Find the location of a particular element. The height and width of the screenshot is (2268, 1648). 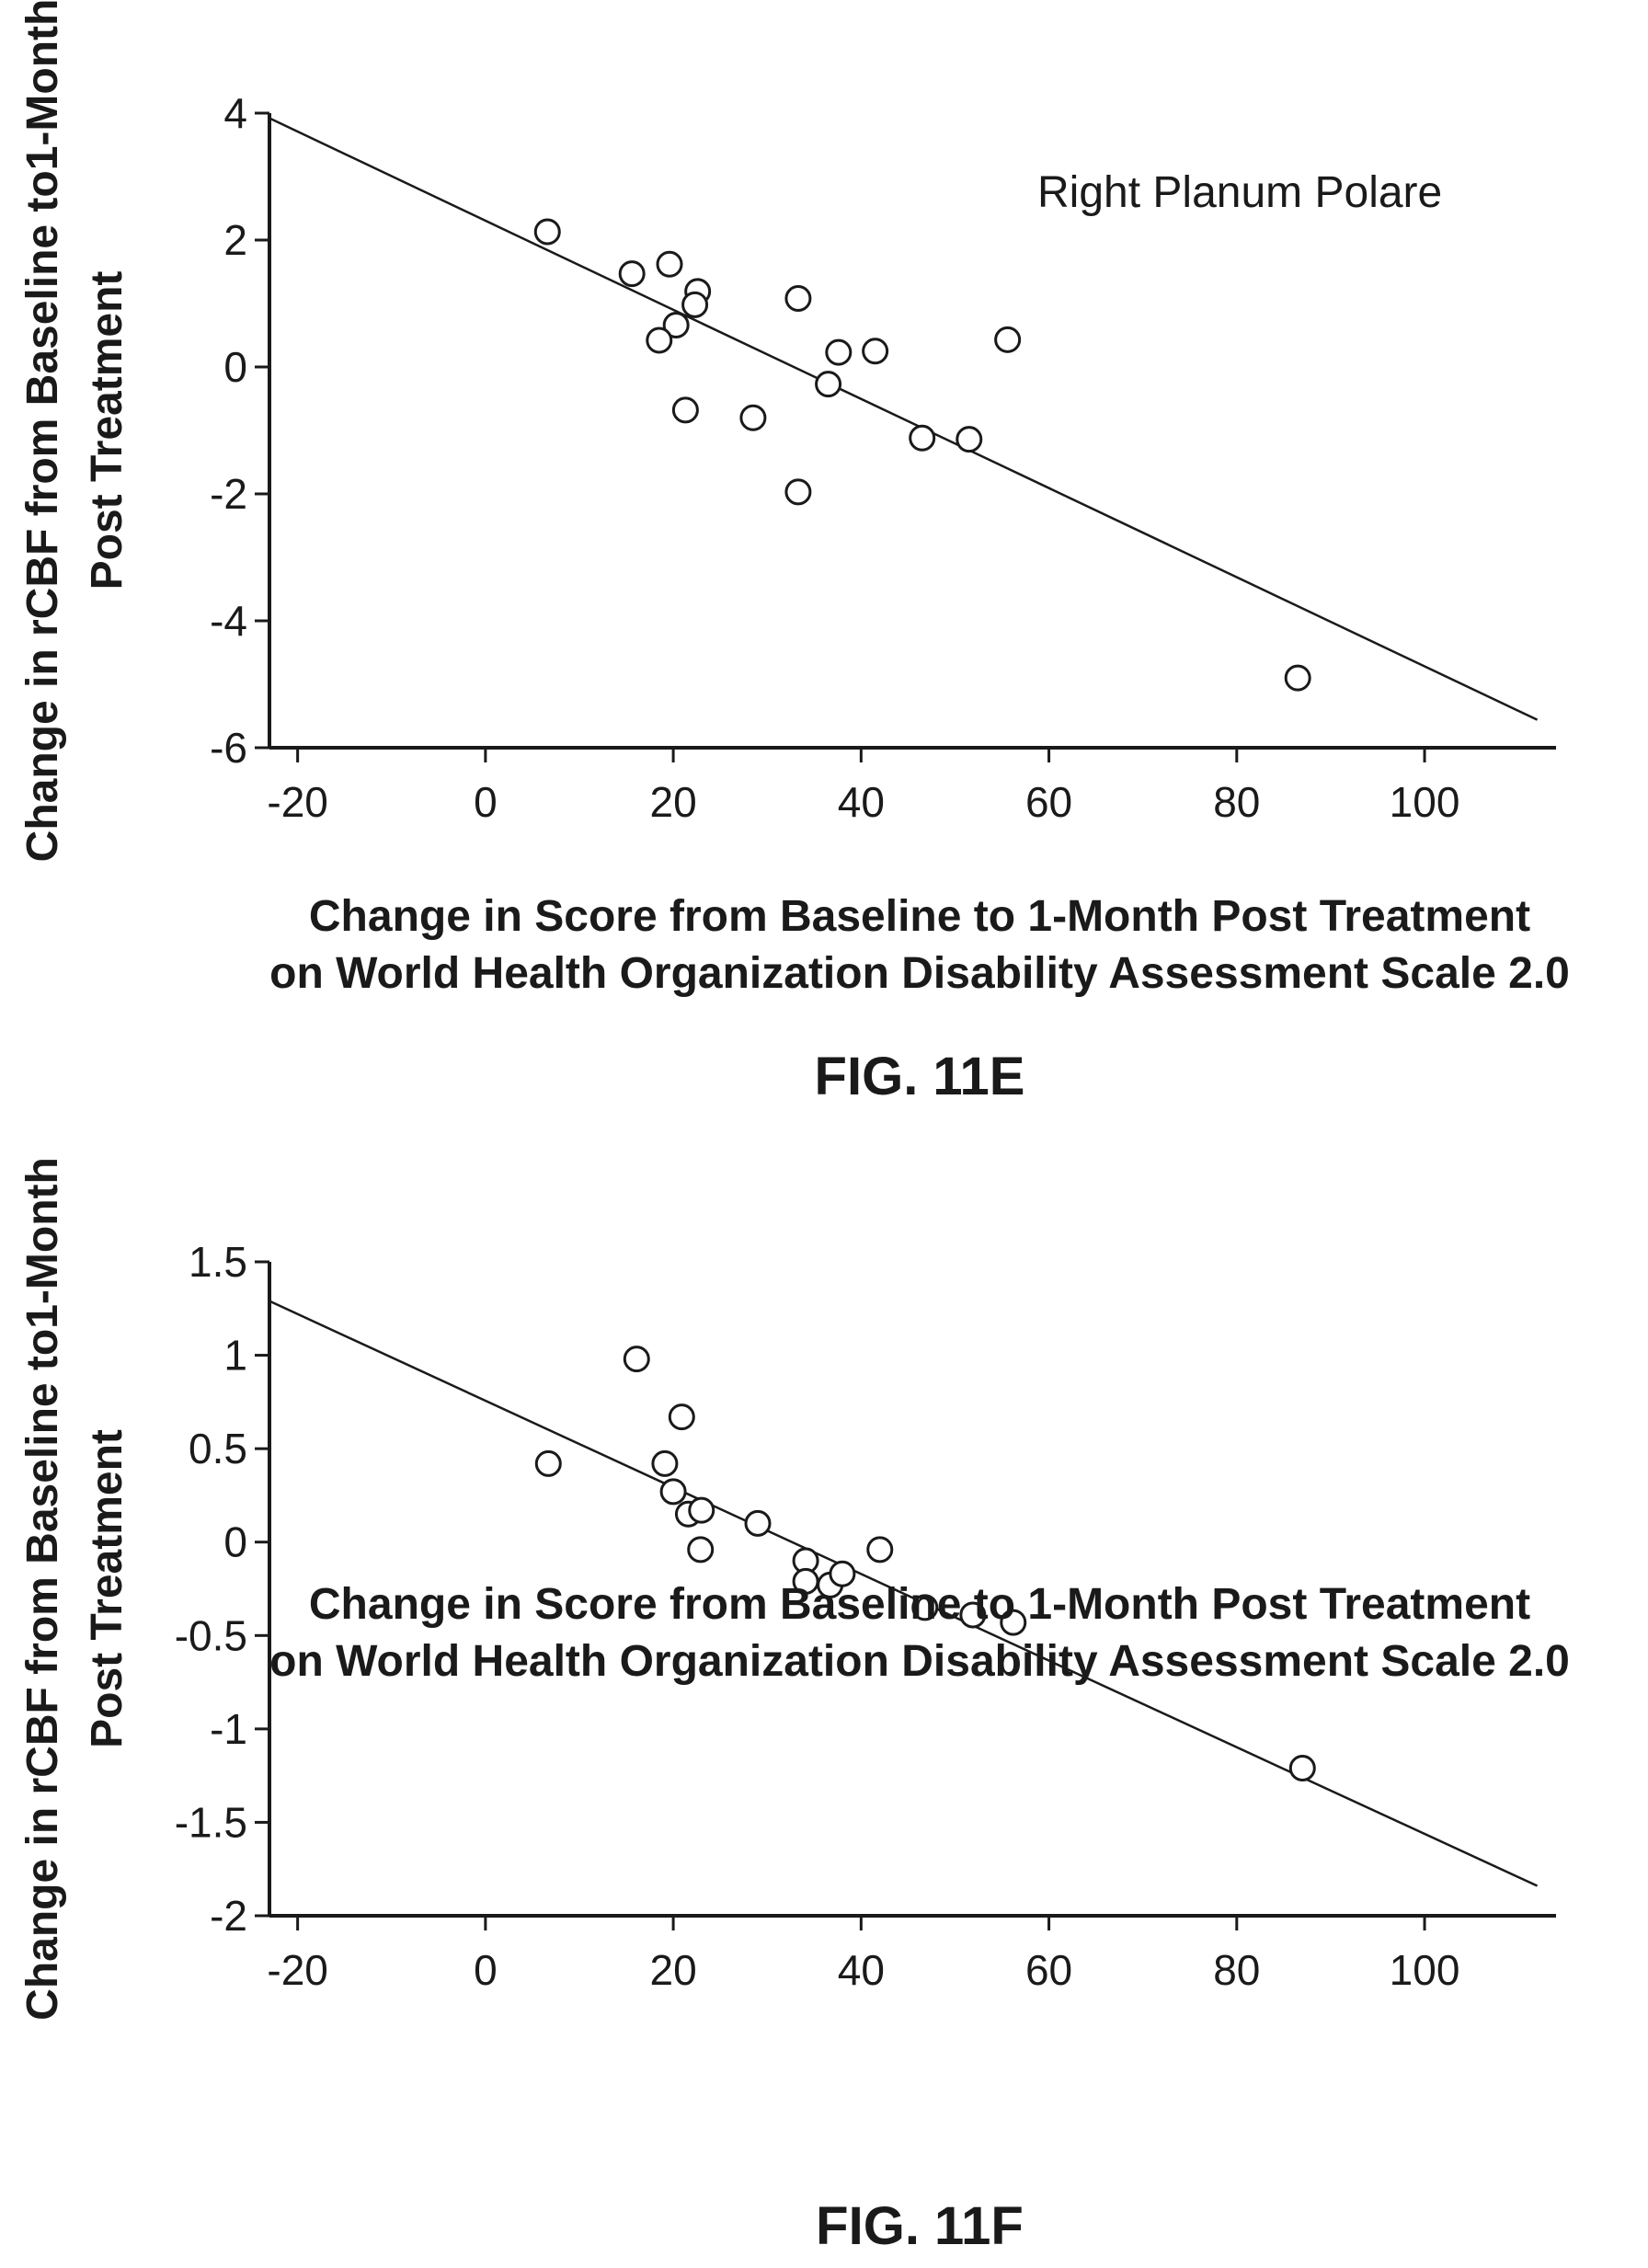

plot-annotation: Right Planum Polare is located at coordinates (1239, 192).